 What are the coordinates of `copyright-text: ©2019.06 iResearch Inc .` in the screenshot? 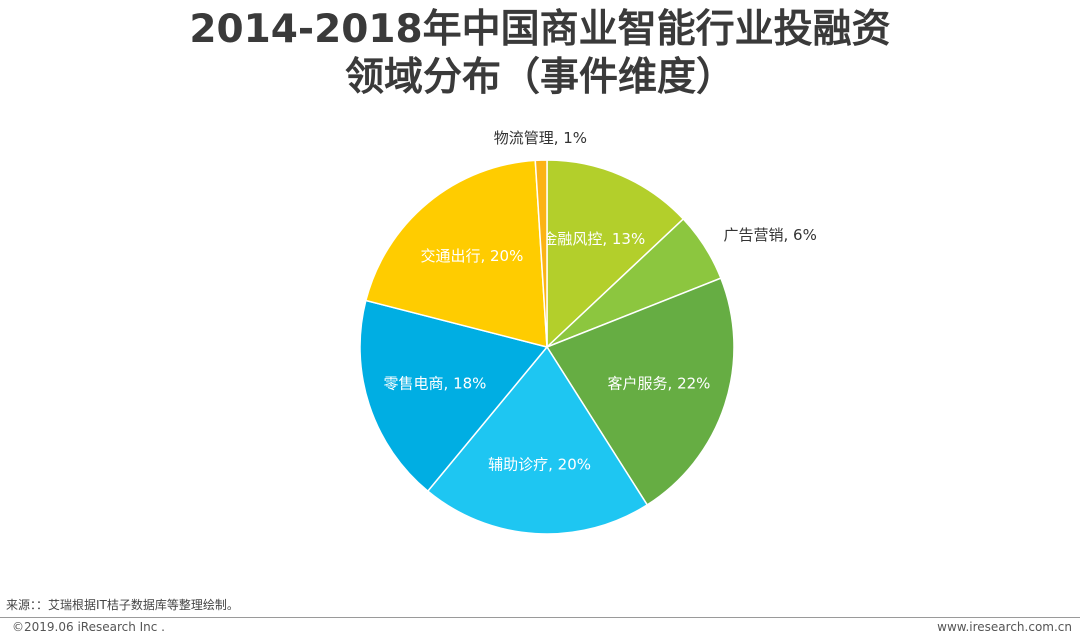 It's located at (88, 627).